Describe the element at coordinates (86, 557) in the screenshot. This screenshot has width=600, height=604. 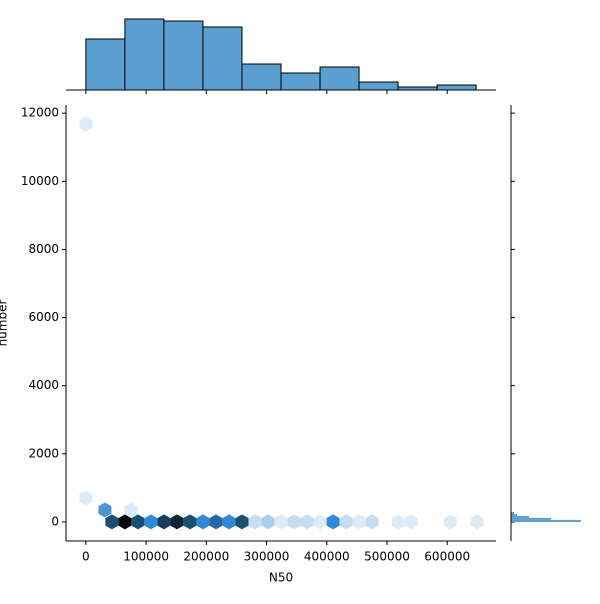
I see `x-tick-label: 0` at that location.